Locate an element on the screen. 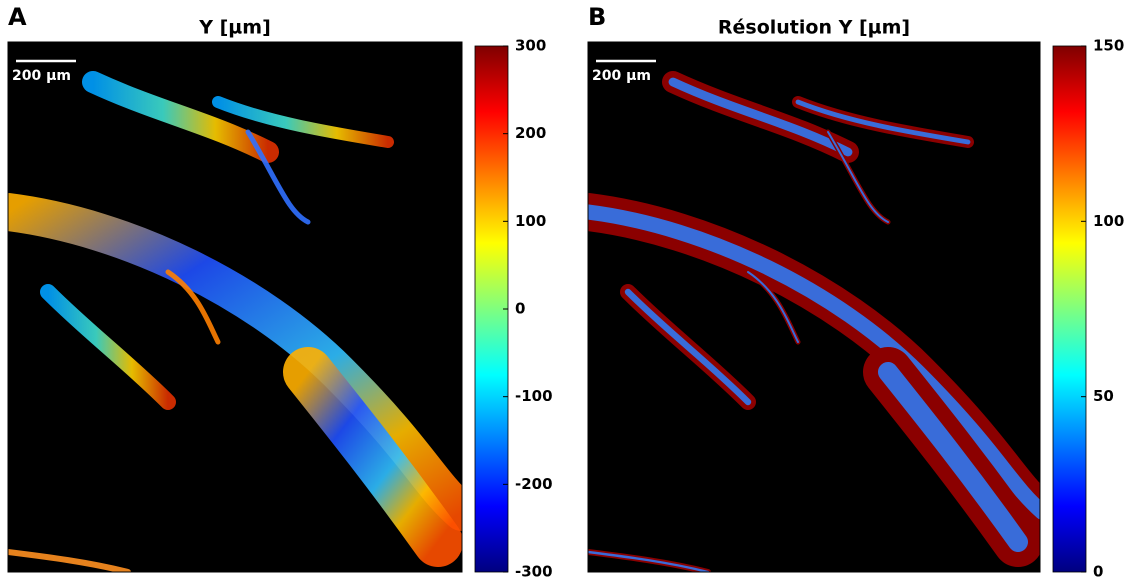 Image resolution: width=1135 pixels, height=584 pixels. panel-title: Y [µm] is located at coordinates (234, 28).